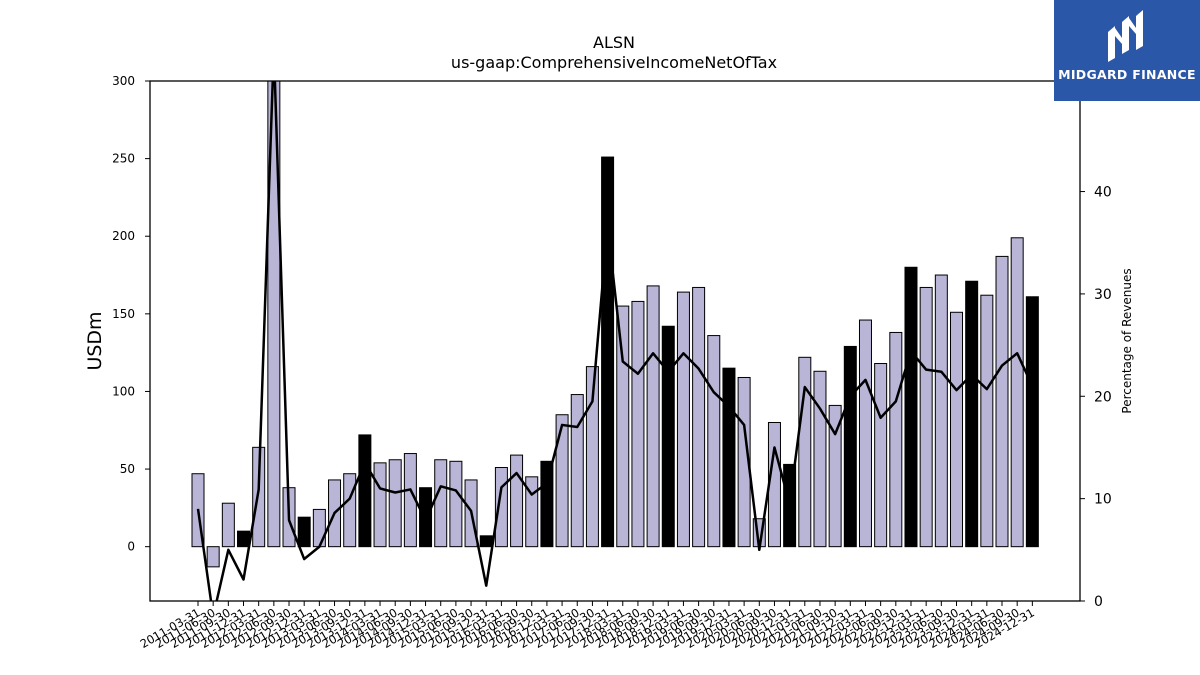 This screenshot has height=675, width=1200. Describe the element at coordinates (123, 314) in the screenshot. I see `y-tick-label: 150` at that location.